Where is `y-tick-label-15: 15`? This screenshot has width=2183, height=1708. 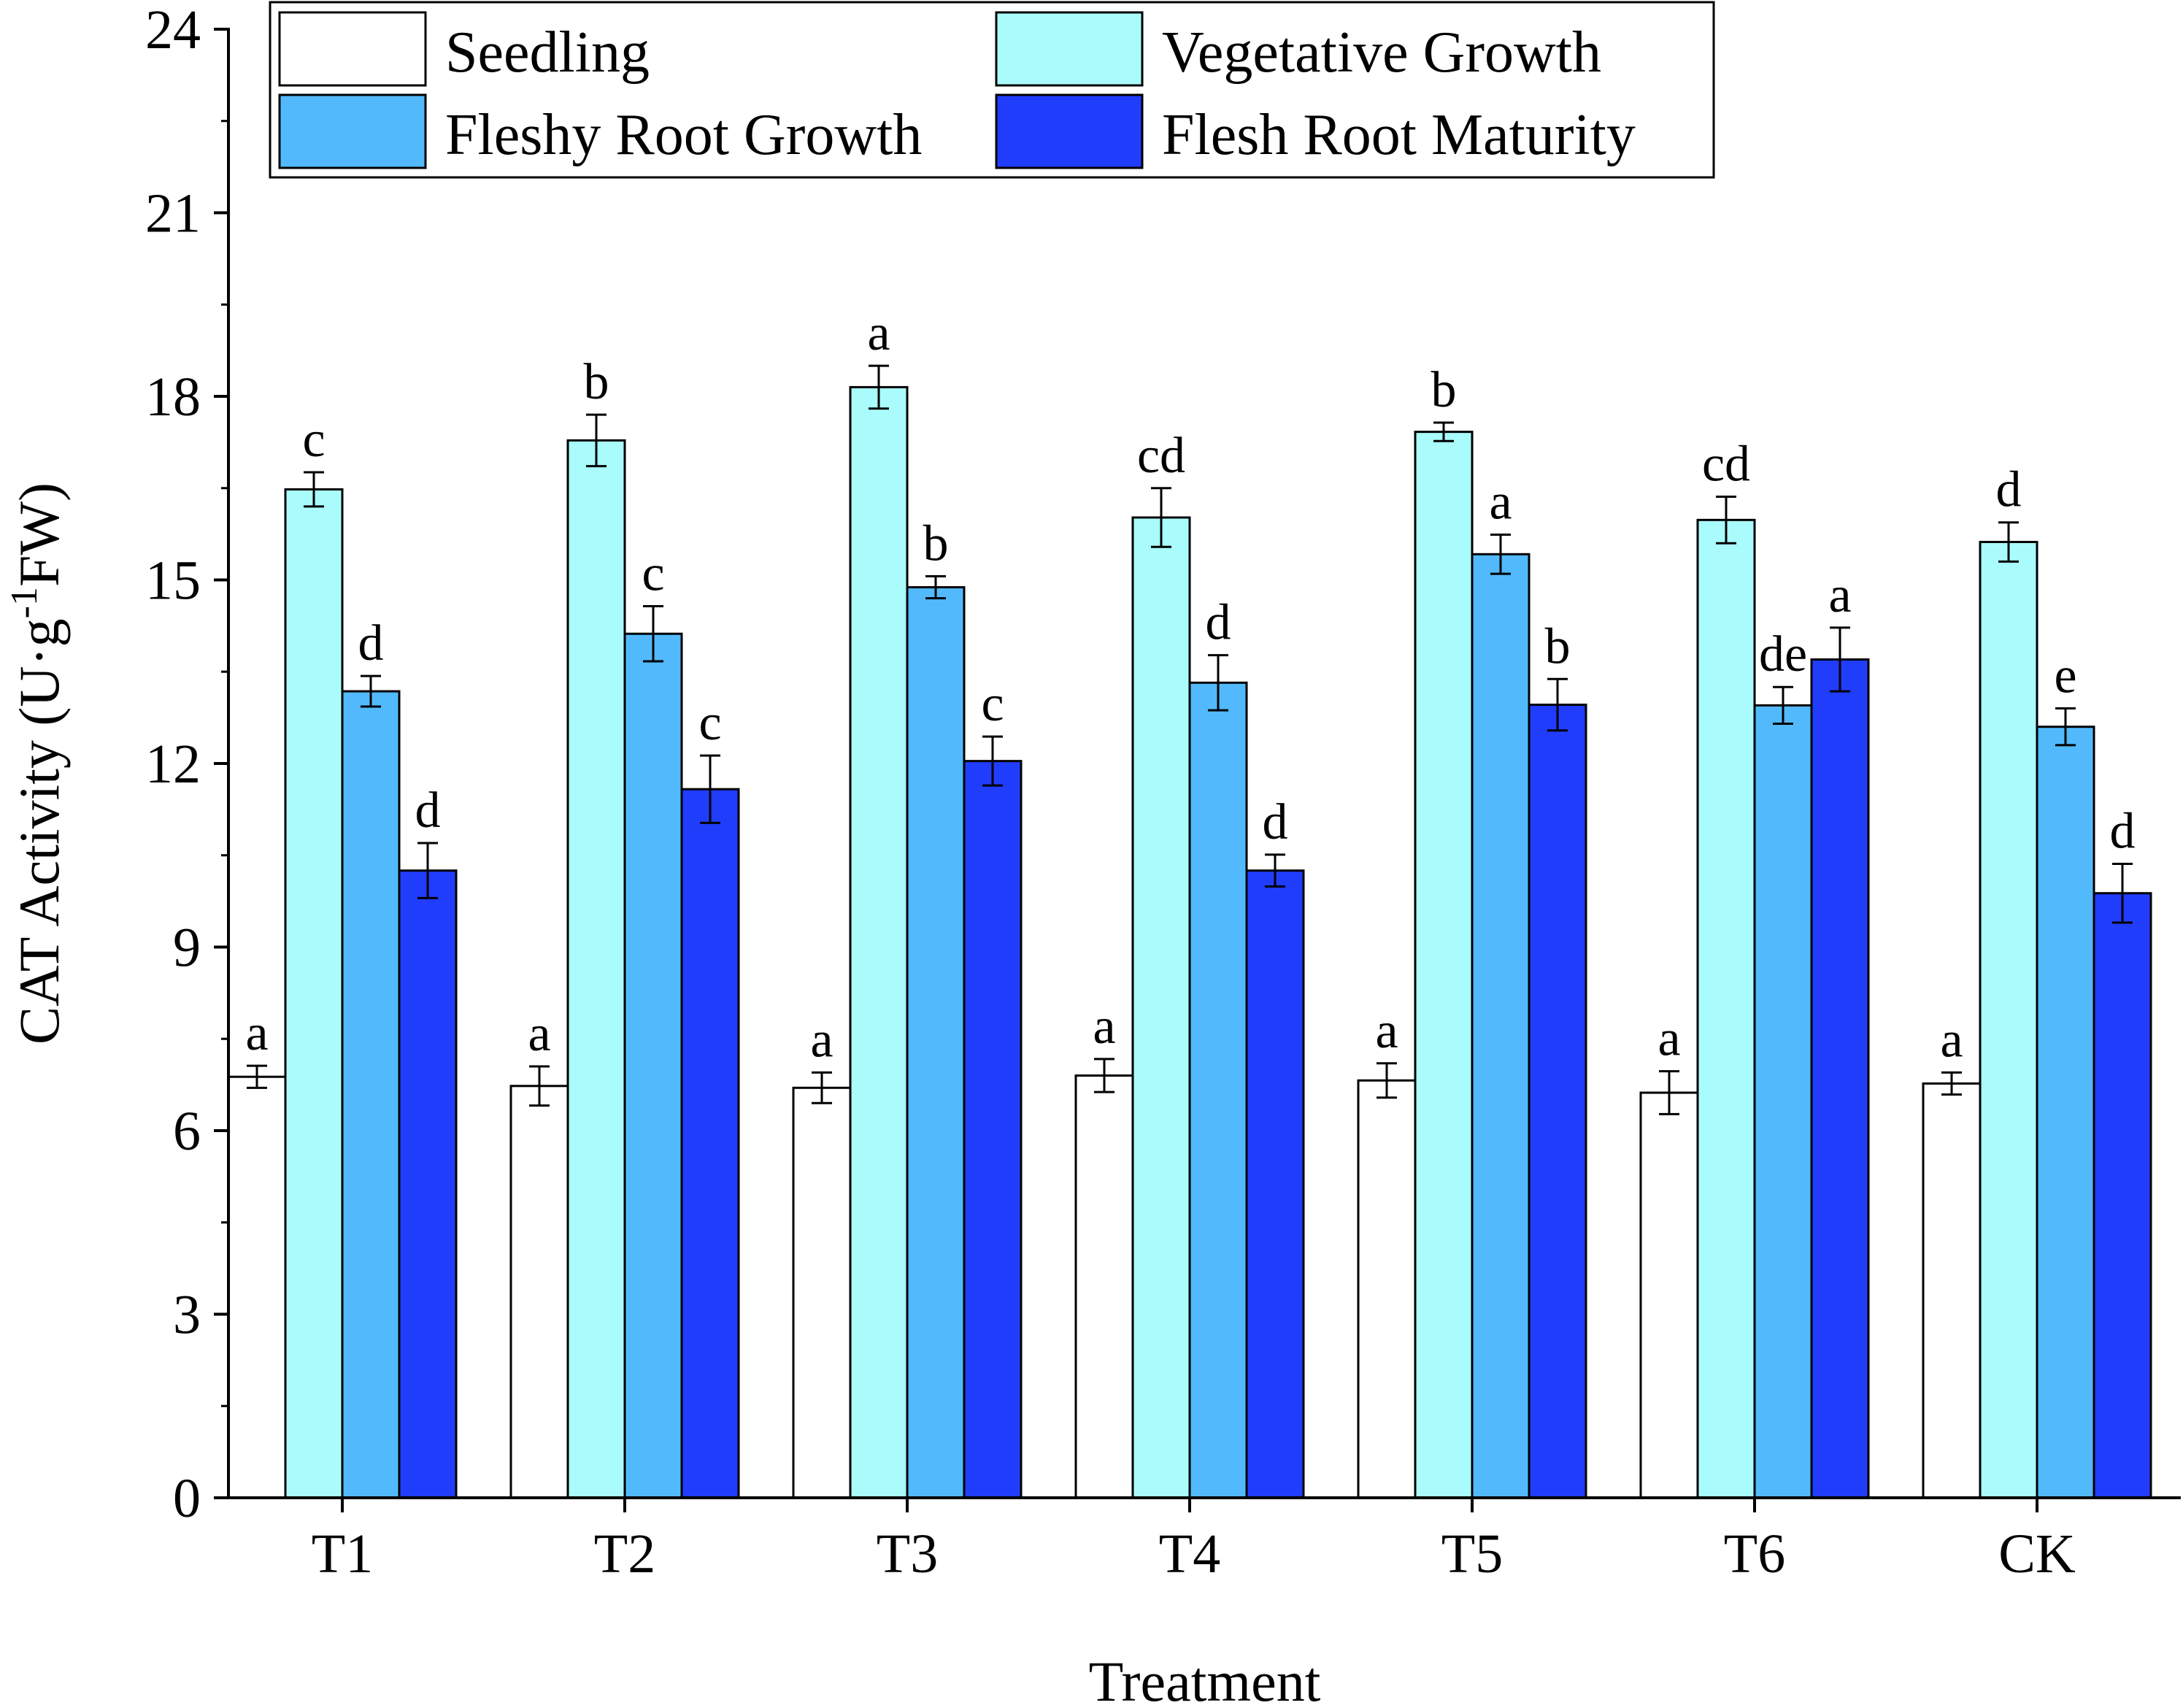
y-tick-label-15: 15 is located at coordinates (173, 581).